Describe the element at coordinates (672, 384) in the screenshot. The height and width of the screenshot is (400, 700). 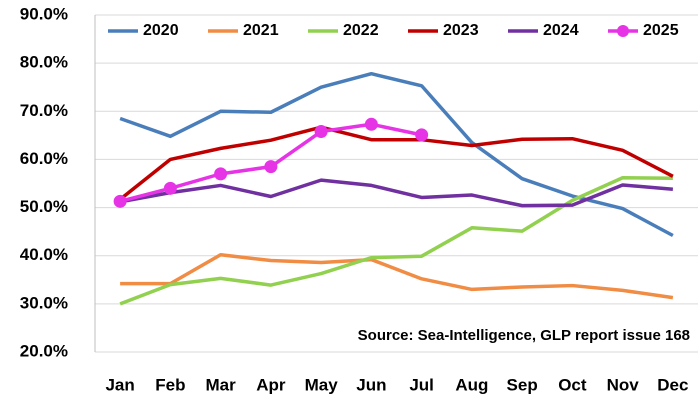
I see `x-tick-label: Dec` at that location.